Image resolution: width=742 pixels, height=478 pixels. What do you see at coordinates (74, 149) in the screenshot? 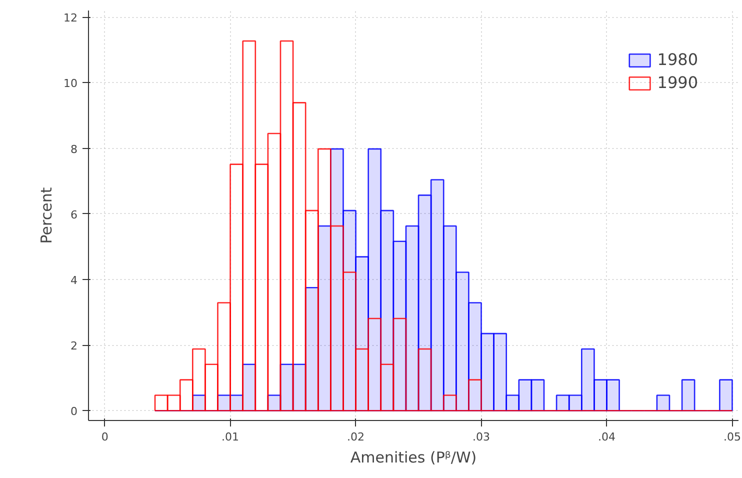
I see `y-tick-label: 8` at bounding box center [74, 149].